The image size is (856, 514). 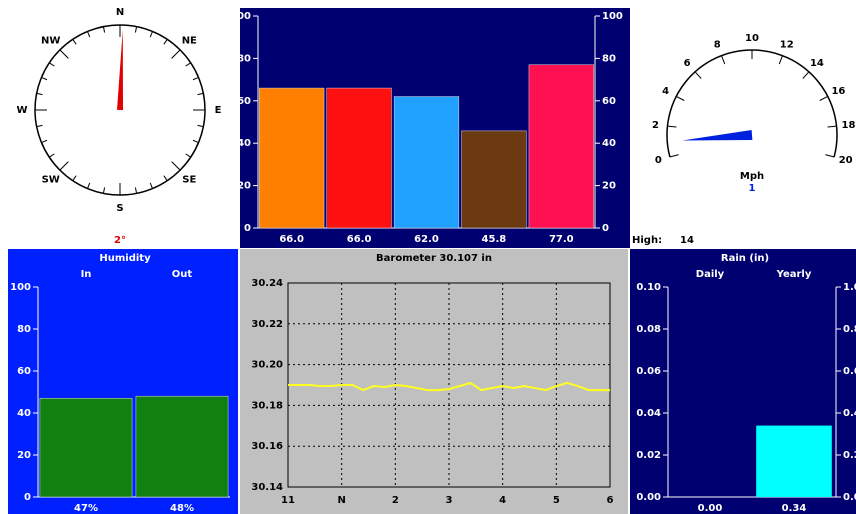 I want to click on panel-title: Barometer 30.107 in, so click(x=434, y=258).